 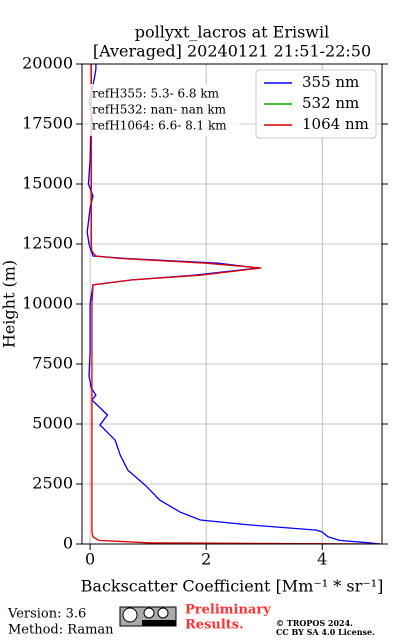 I want to click on y-tick-label: 17500, so click(x=47, y=123).